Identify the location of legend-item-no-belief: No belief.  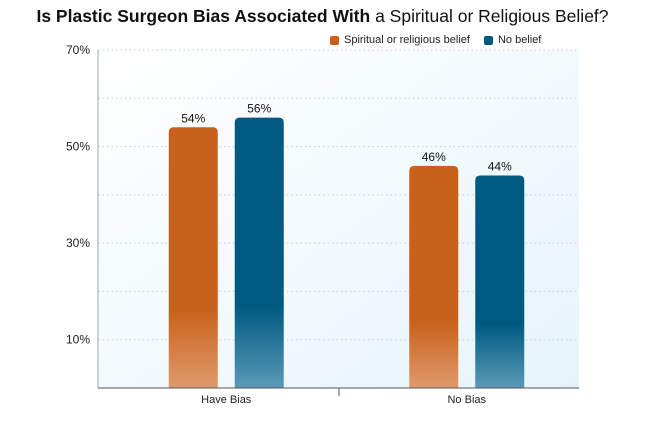
(512, 40).